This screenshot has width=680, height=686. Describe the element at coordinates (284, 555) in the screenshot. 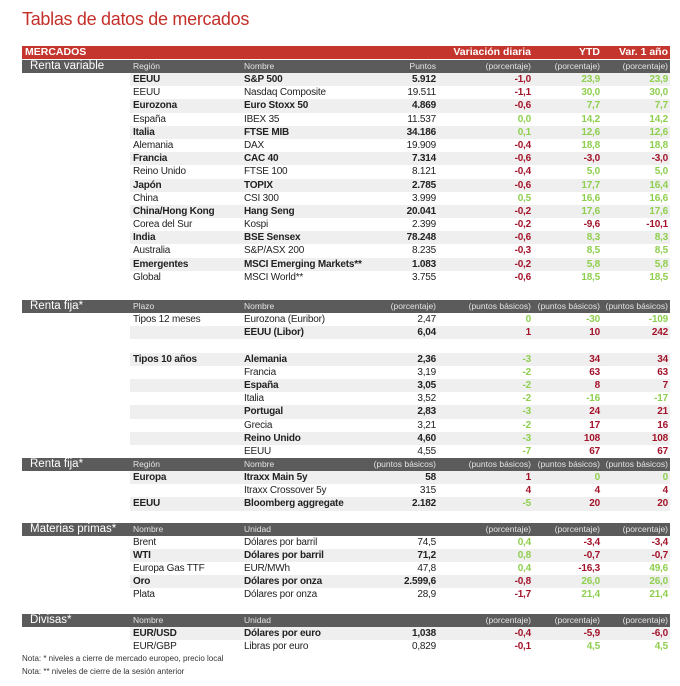

I see `row-name: Dólares por barril` at that location.